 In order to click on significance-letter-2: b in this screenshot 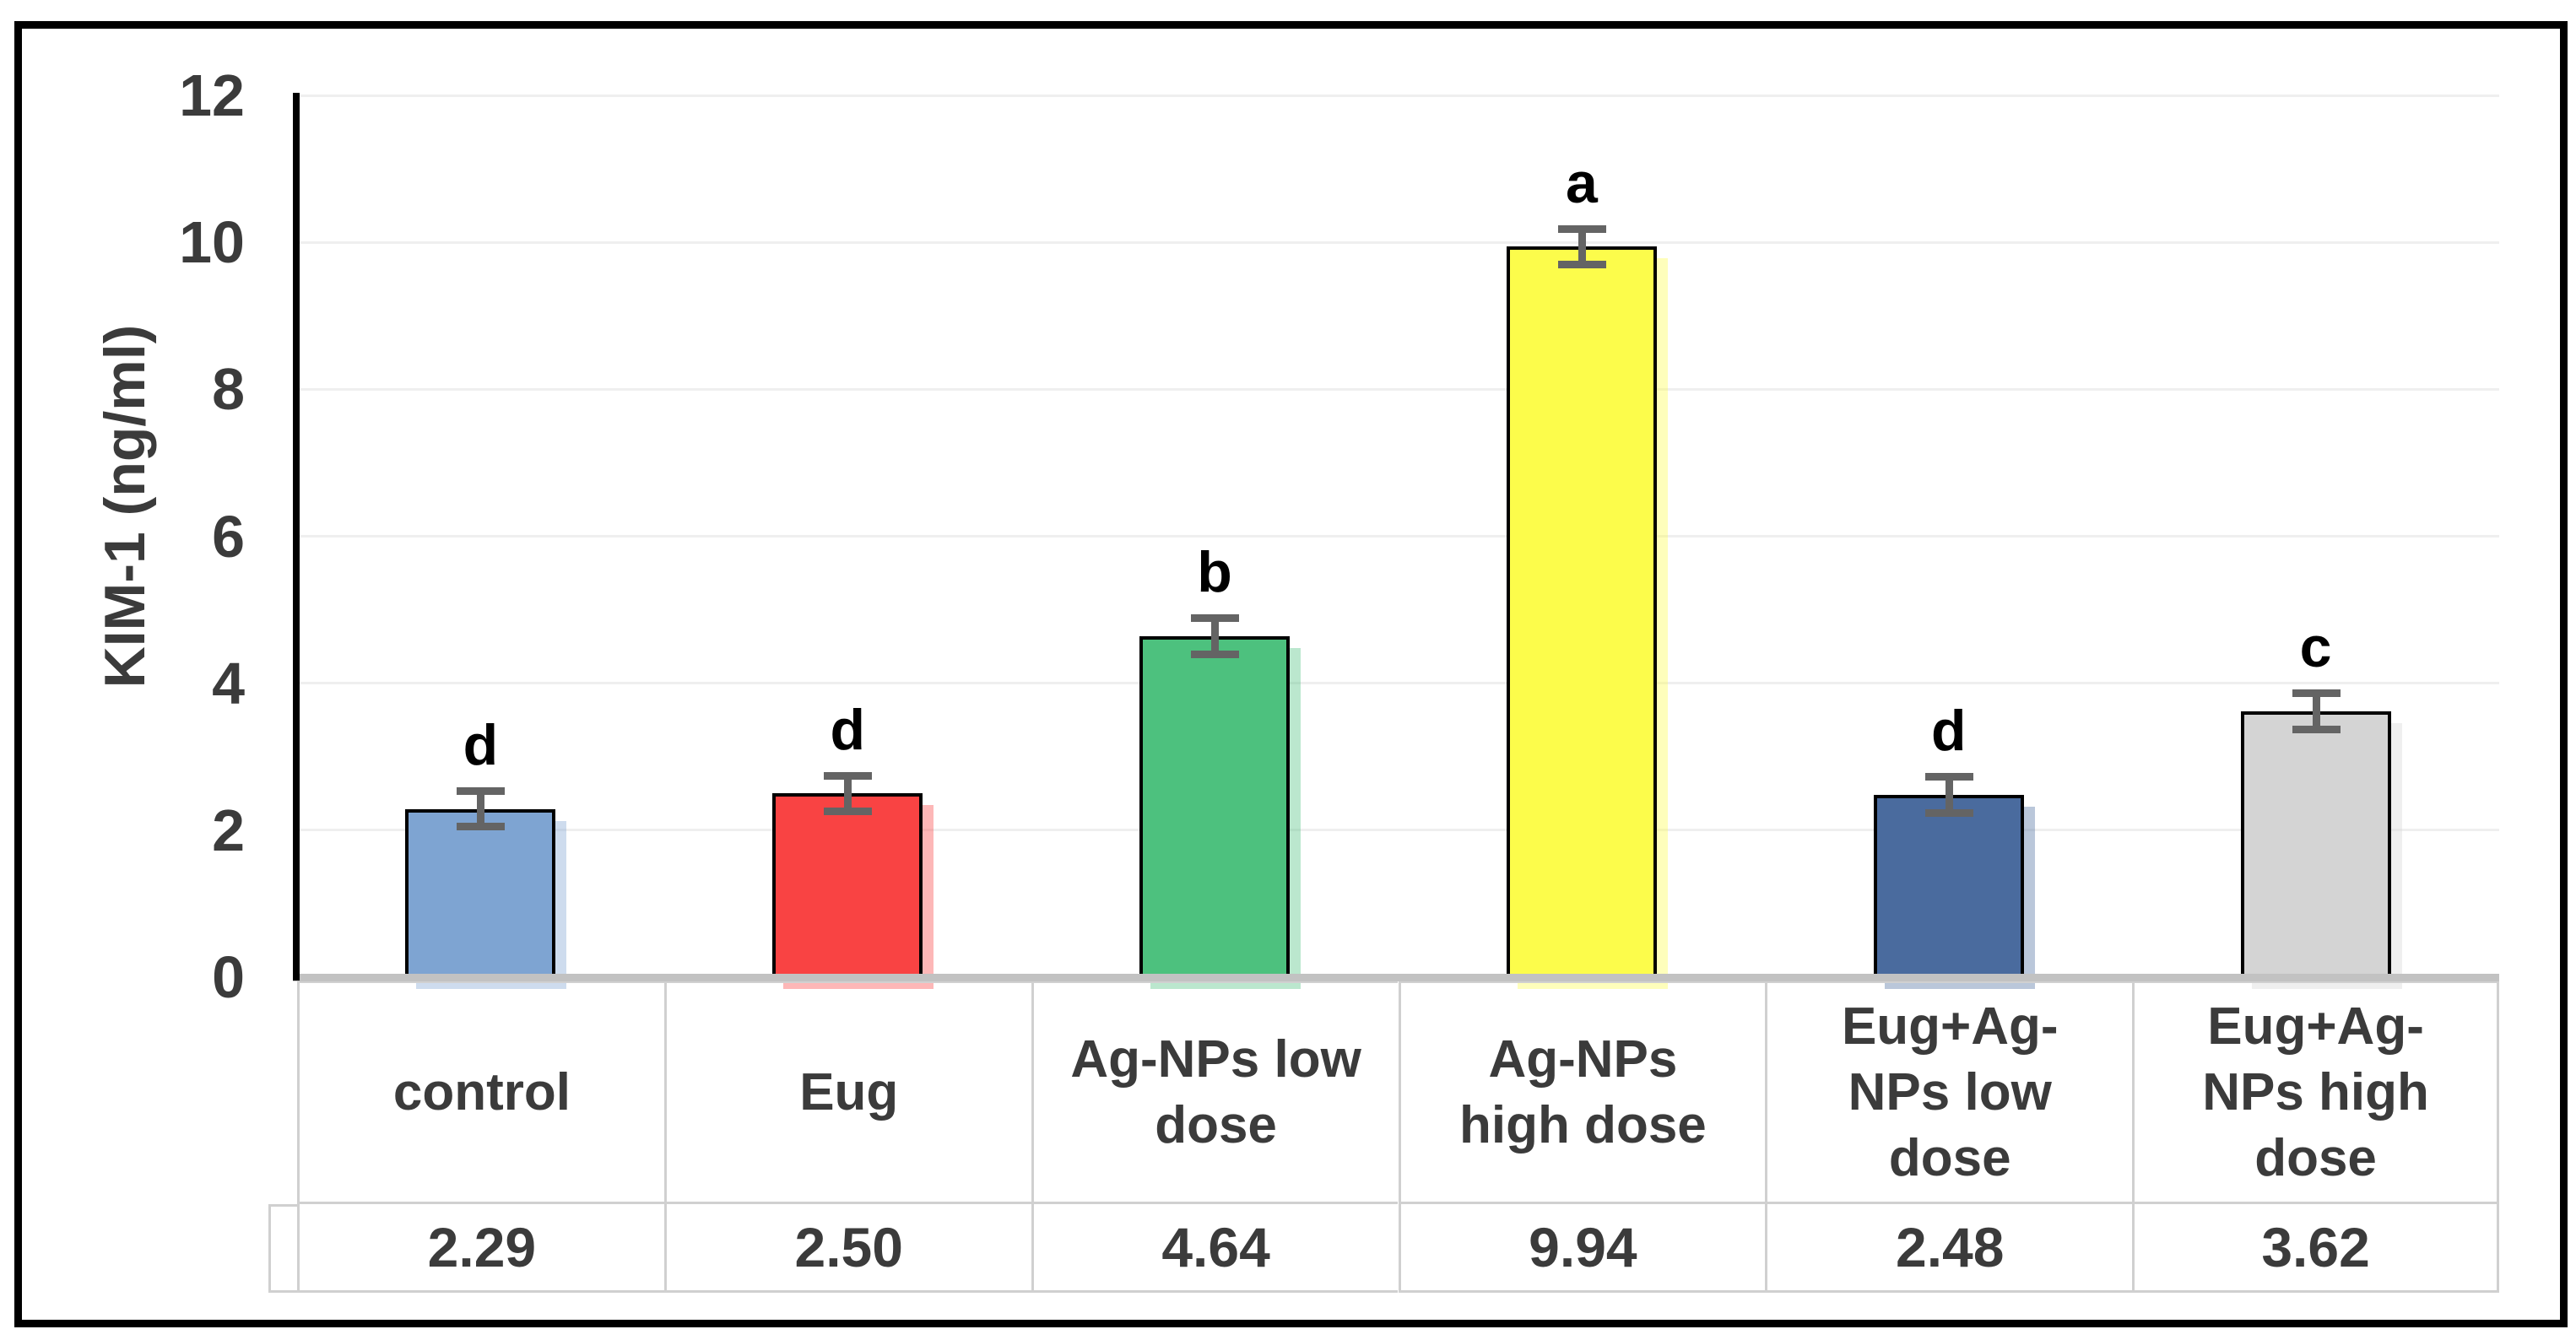, I will do `click(1214, 572)`.